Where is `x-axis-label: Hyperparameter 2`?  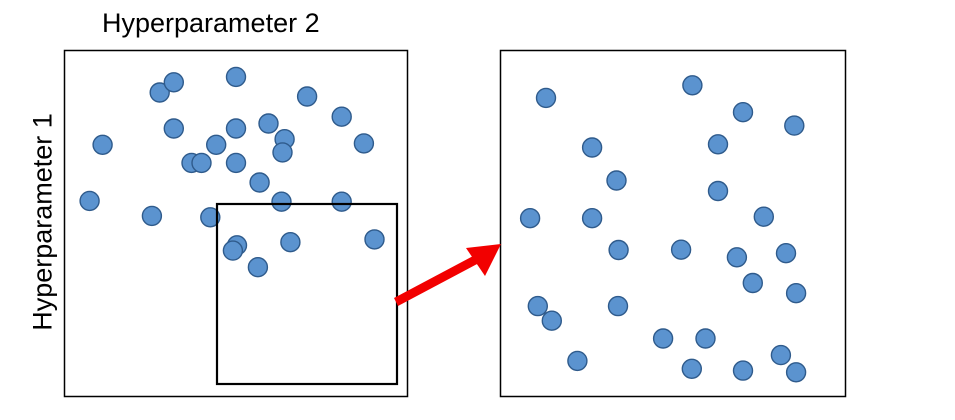 x-axis-label: Hyperparameter 2 is located at coordinates (211, 23).